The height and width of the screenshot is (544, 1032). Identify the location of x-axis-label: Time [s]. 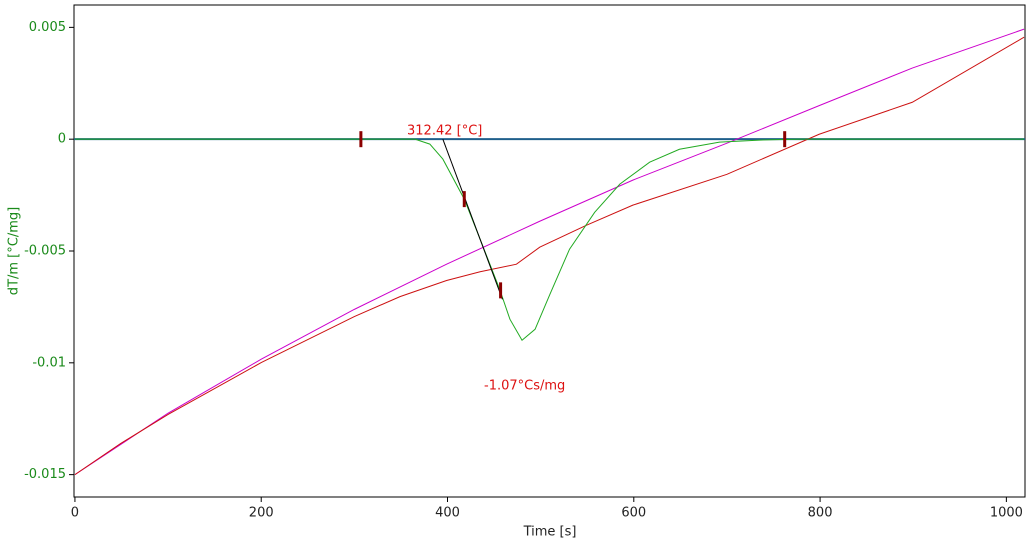
(550, 532).